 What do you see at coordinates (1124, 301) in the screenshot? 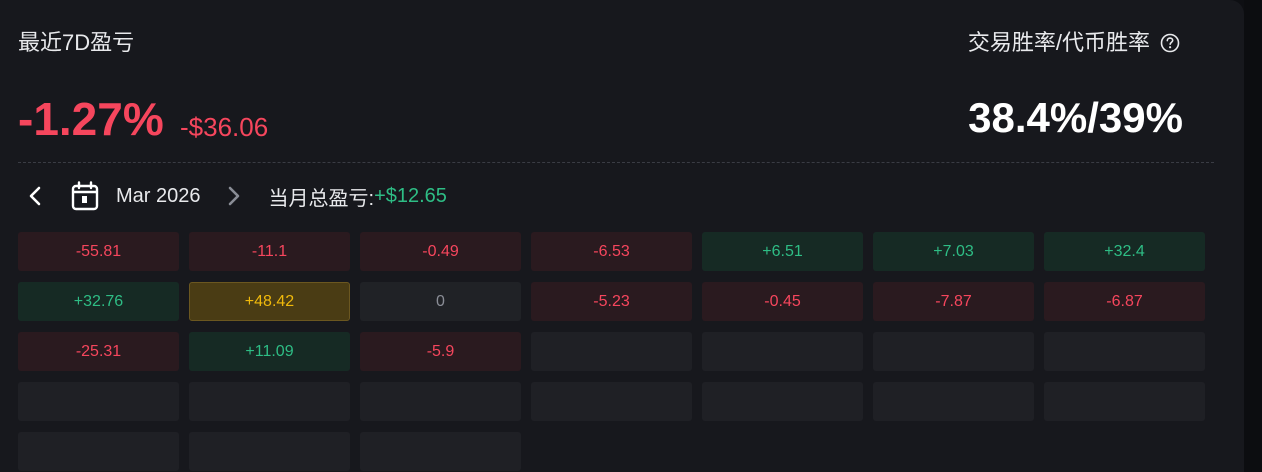
I see `calendar-day-cell: -6.87` at bounding box center [1124, 301].